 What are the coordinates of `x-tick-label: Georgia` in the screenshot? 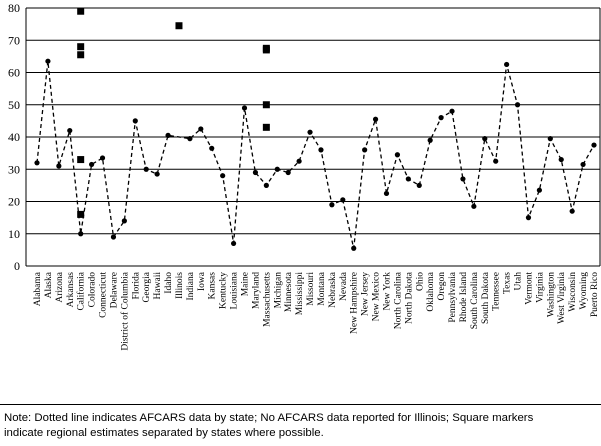 It's located at (147, 286).